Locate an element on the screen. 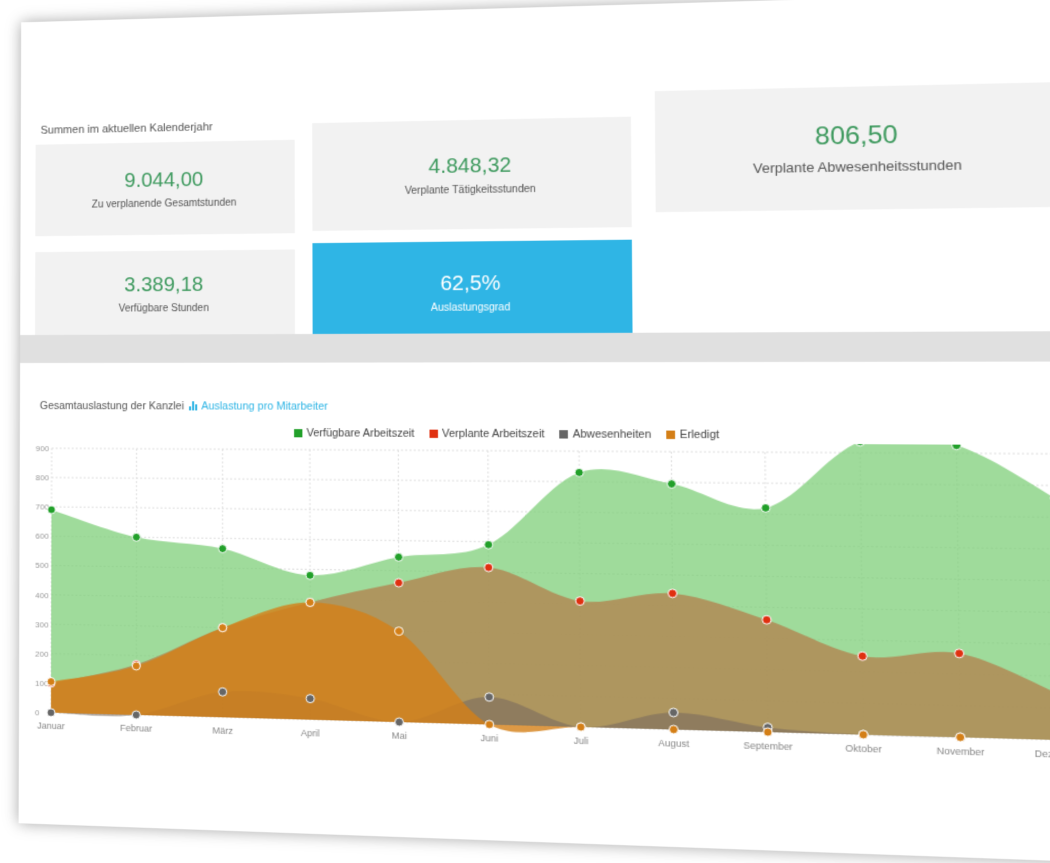  x-tick-label: Mai is located at coordinates (399, 735).